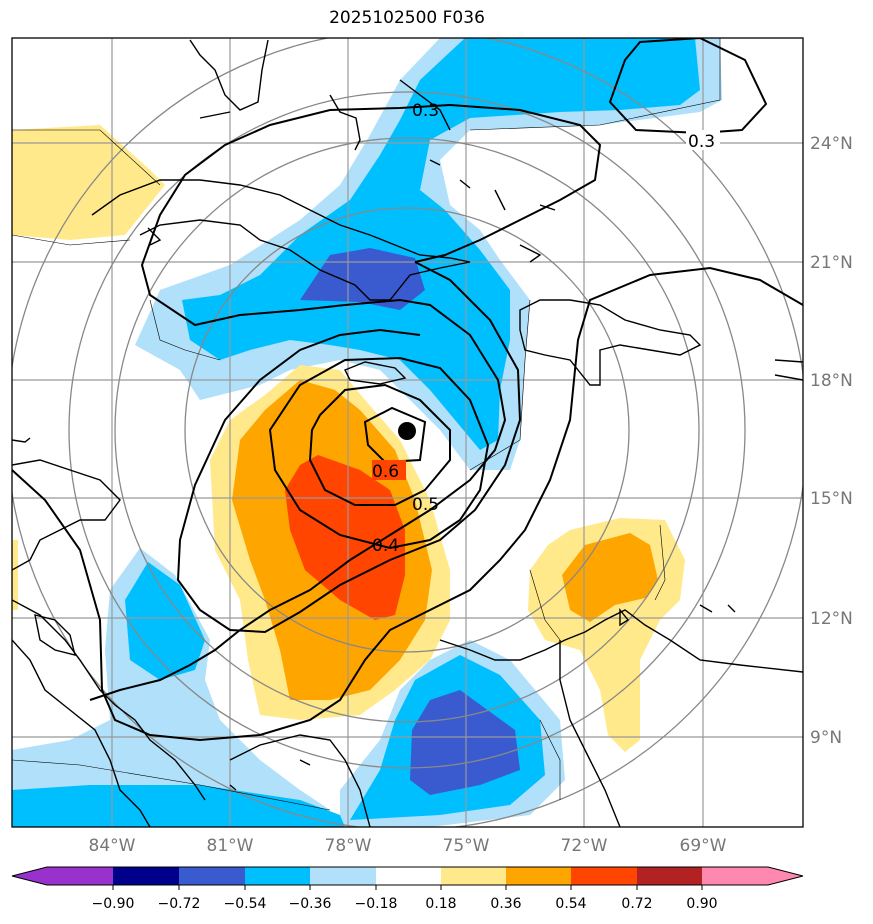 The height and width of the screenshot is (924, 873). What do you see at coordinates (826, 738) in the screenshot?
I see `lat-label-9n: 9°N` at bounding box center [826, 738].